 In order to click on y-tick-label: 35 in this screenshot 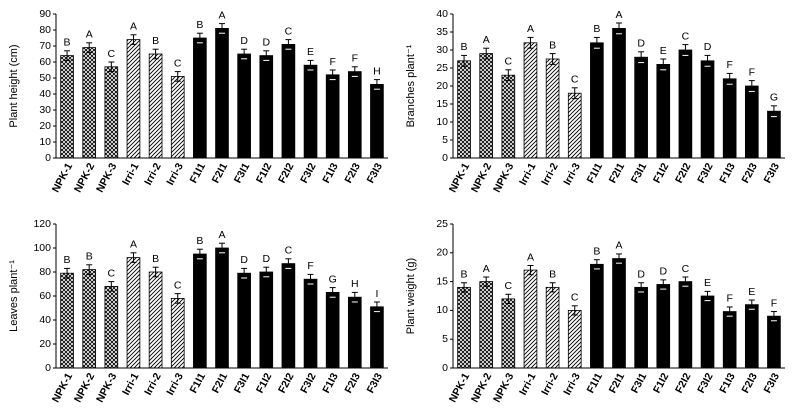, I will do `click(442, 32)`.